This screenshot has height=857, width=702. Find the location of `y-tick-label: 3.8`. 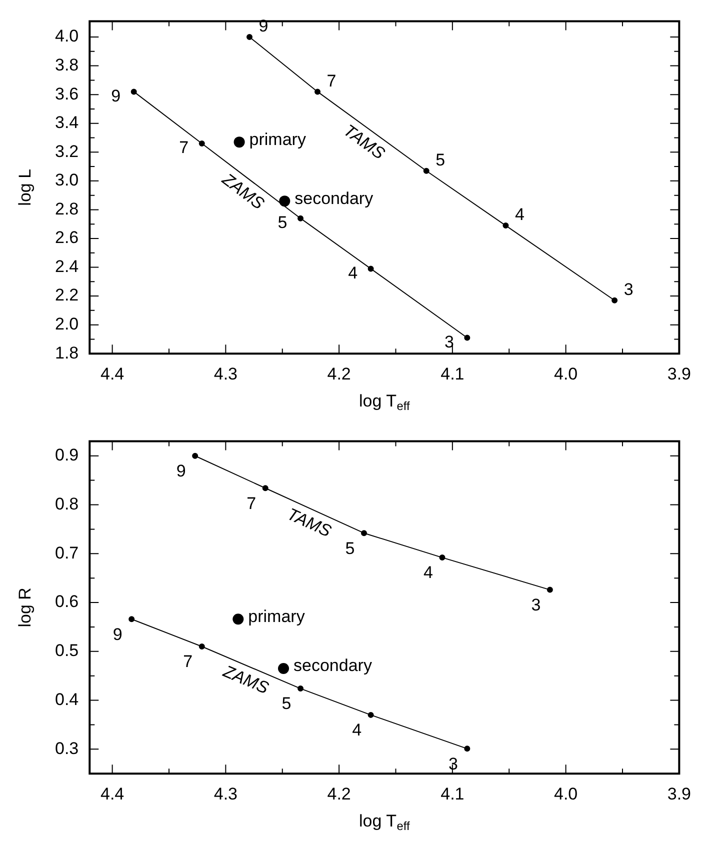

y-tick-label: 3.8 is located at coordinates (66, 64).